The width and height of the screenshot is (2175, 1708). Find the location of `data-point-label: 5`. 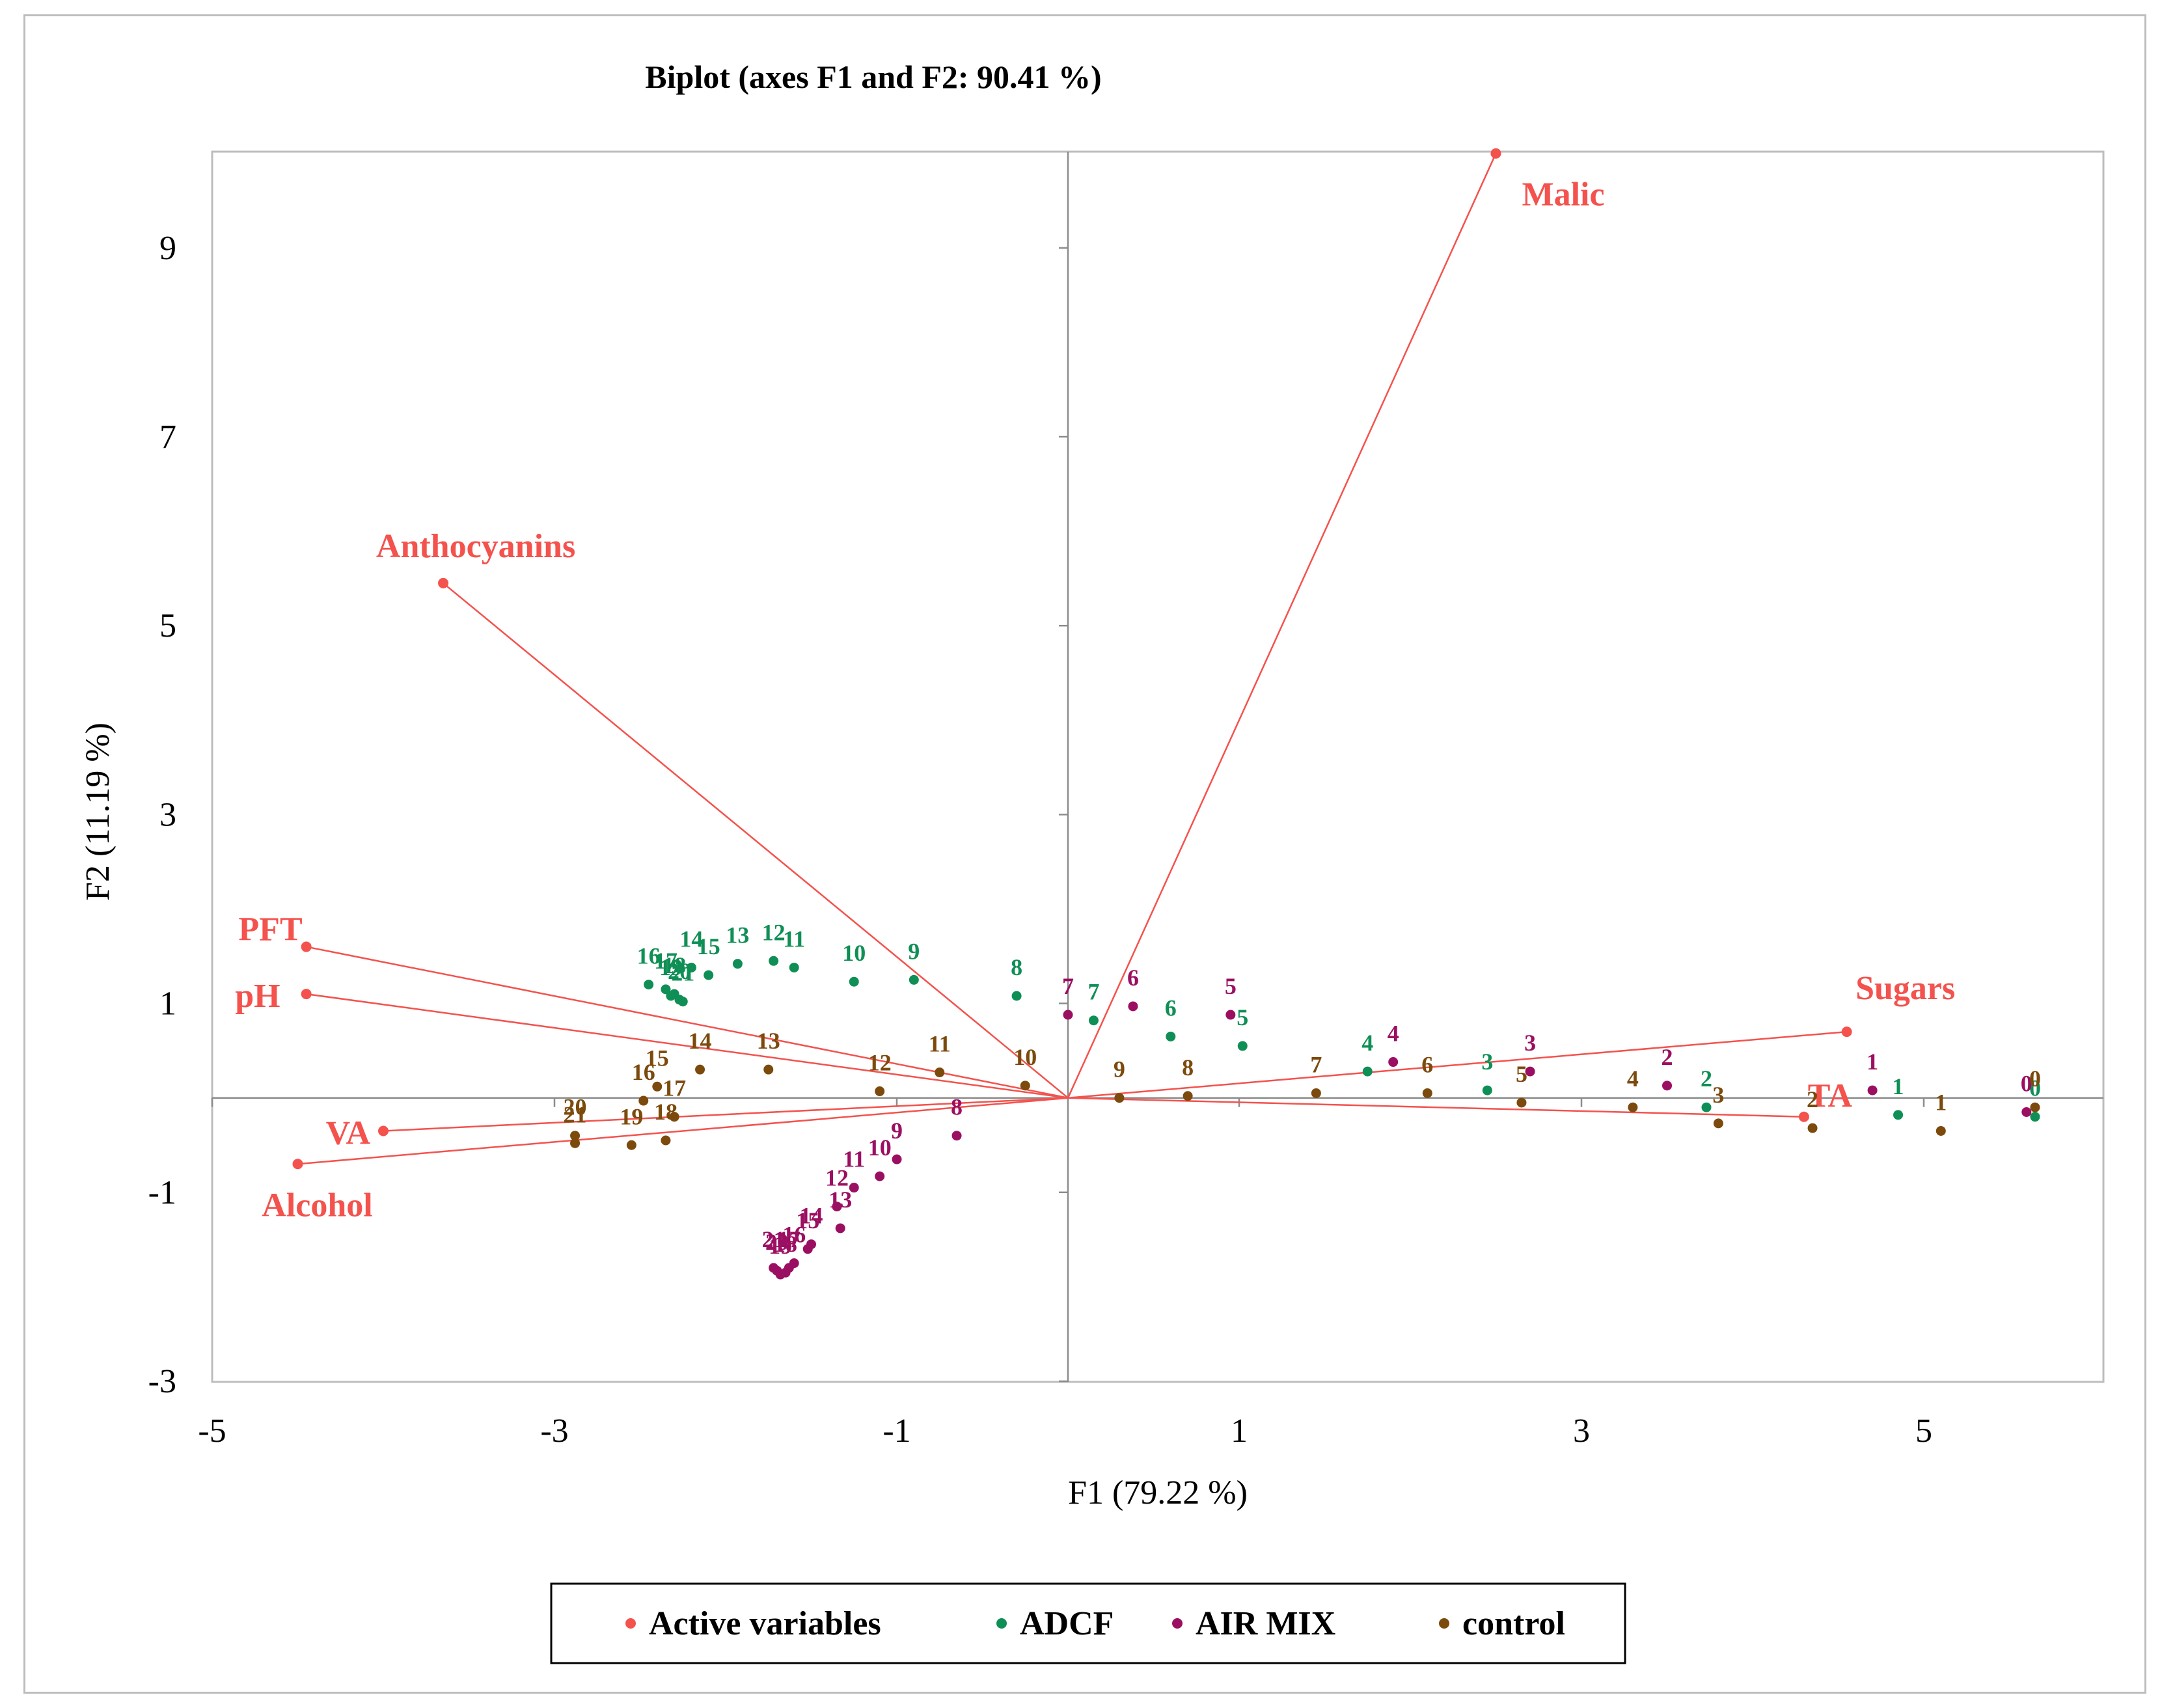

data-point-label: 5 is located at coordinates (1231, 986).